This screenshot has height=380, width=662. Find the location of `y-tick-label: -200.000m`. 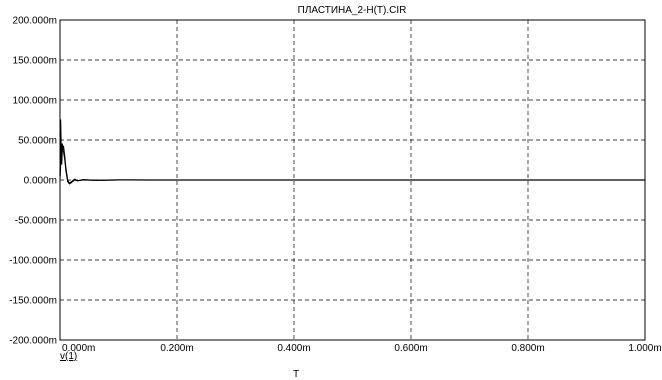

y-tick-label: -200.000m is located at coordinates (33, 341).